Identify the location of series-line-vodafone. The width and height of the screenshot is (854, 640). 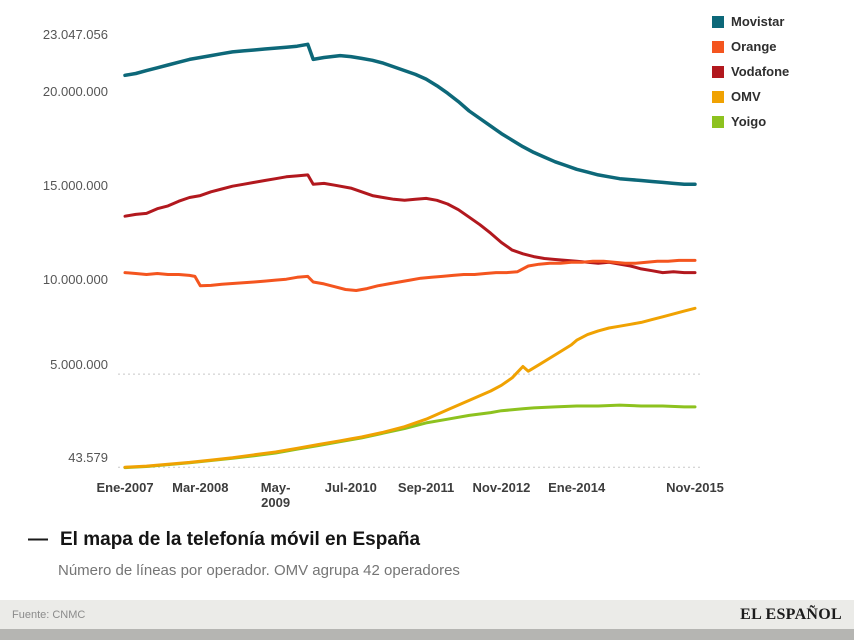
(410, 224).